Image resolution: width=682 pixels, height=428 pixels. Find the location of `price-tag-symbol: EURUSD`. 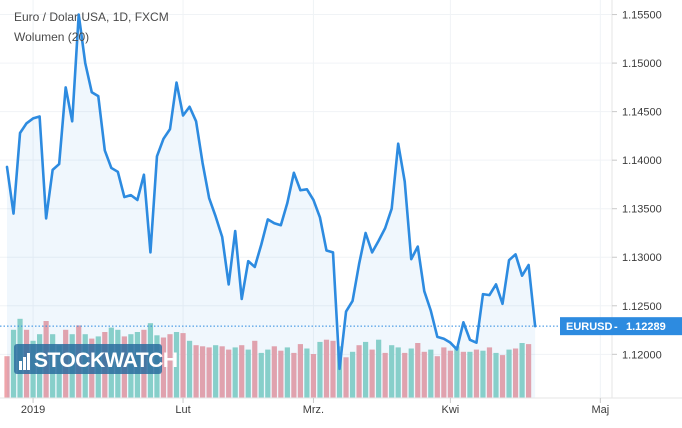

price-tag-symbol: EURUSD is located at coordinates (589, 327).